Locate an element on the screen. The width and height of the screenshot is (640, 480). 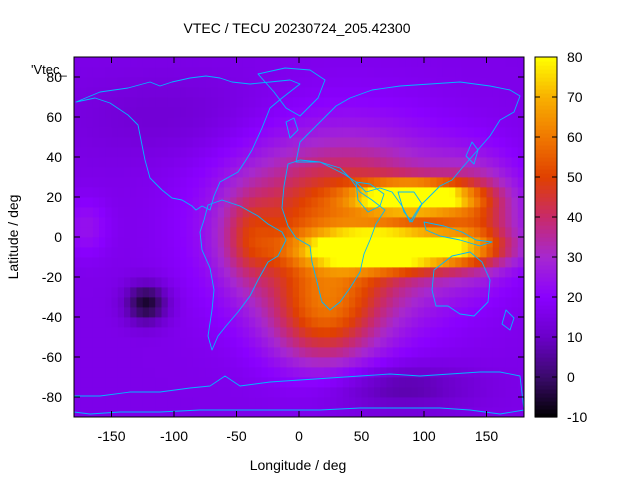
colorbar-segment is located at coordinates (546, 239).